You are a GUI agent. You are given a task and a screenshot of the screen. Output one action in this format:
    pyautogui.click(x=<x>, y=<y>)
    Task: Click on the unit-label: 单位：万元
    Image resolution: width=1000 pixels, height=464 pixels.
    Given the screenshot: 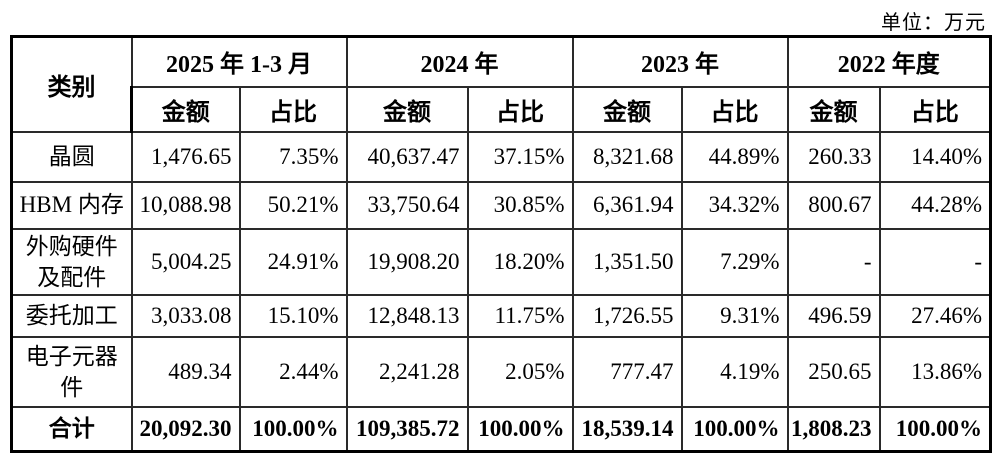 What is the action you would take?
    pyautogui.click(x=933, y=23)
    